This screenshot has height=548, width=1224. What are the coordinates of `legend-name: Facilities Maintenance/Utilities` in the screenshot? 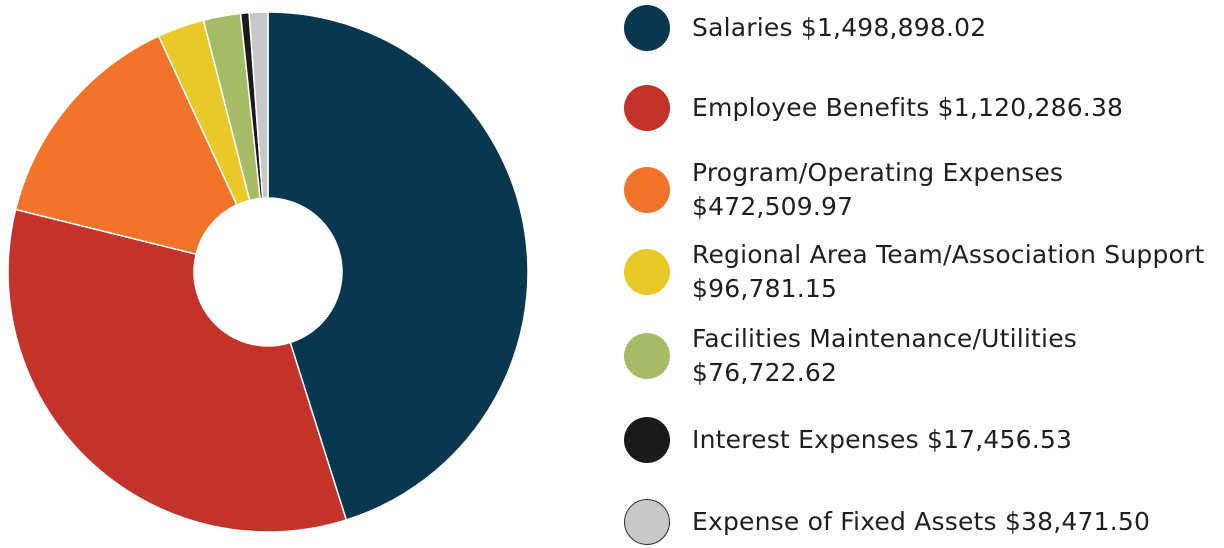 It's located at (885, 338).